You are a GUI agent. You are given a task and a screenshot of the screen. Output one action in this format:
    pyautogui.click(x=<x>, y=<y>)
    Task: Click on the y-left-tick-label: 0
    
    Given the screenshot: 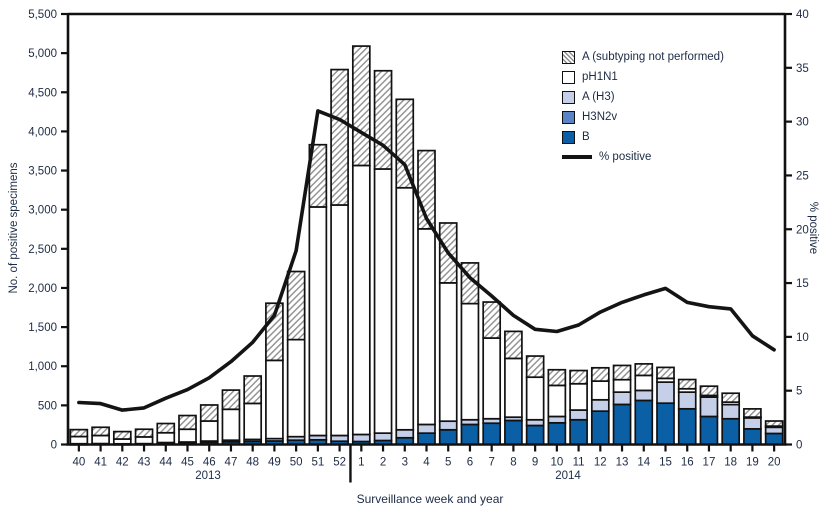 What is the action you would take?
    pyautogui.click(x=54, y=446)
    